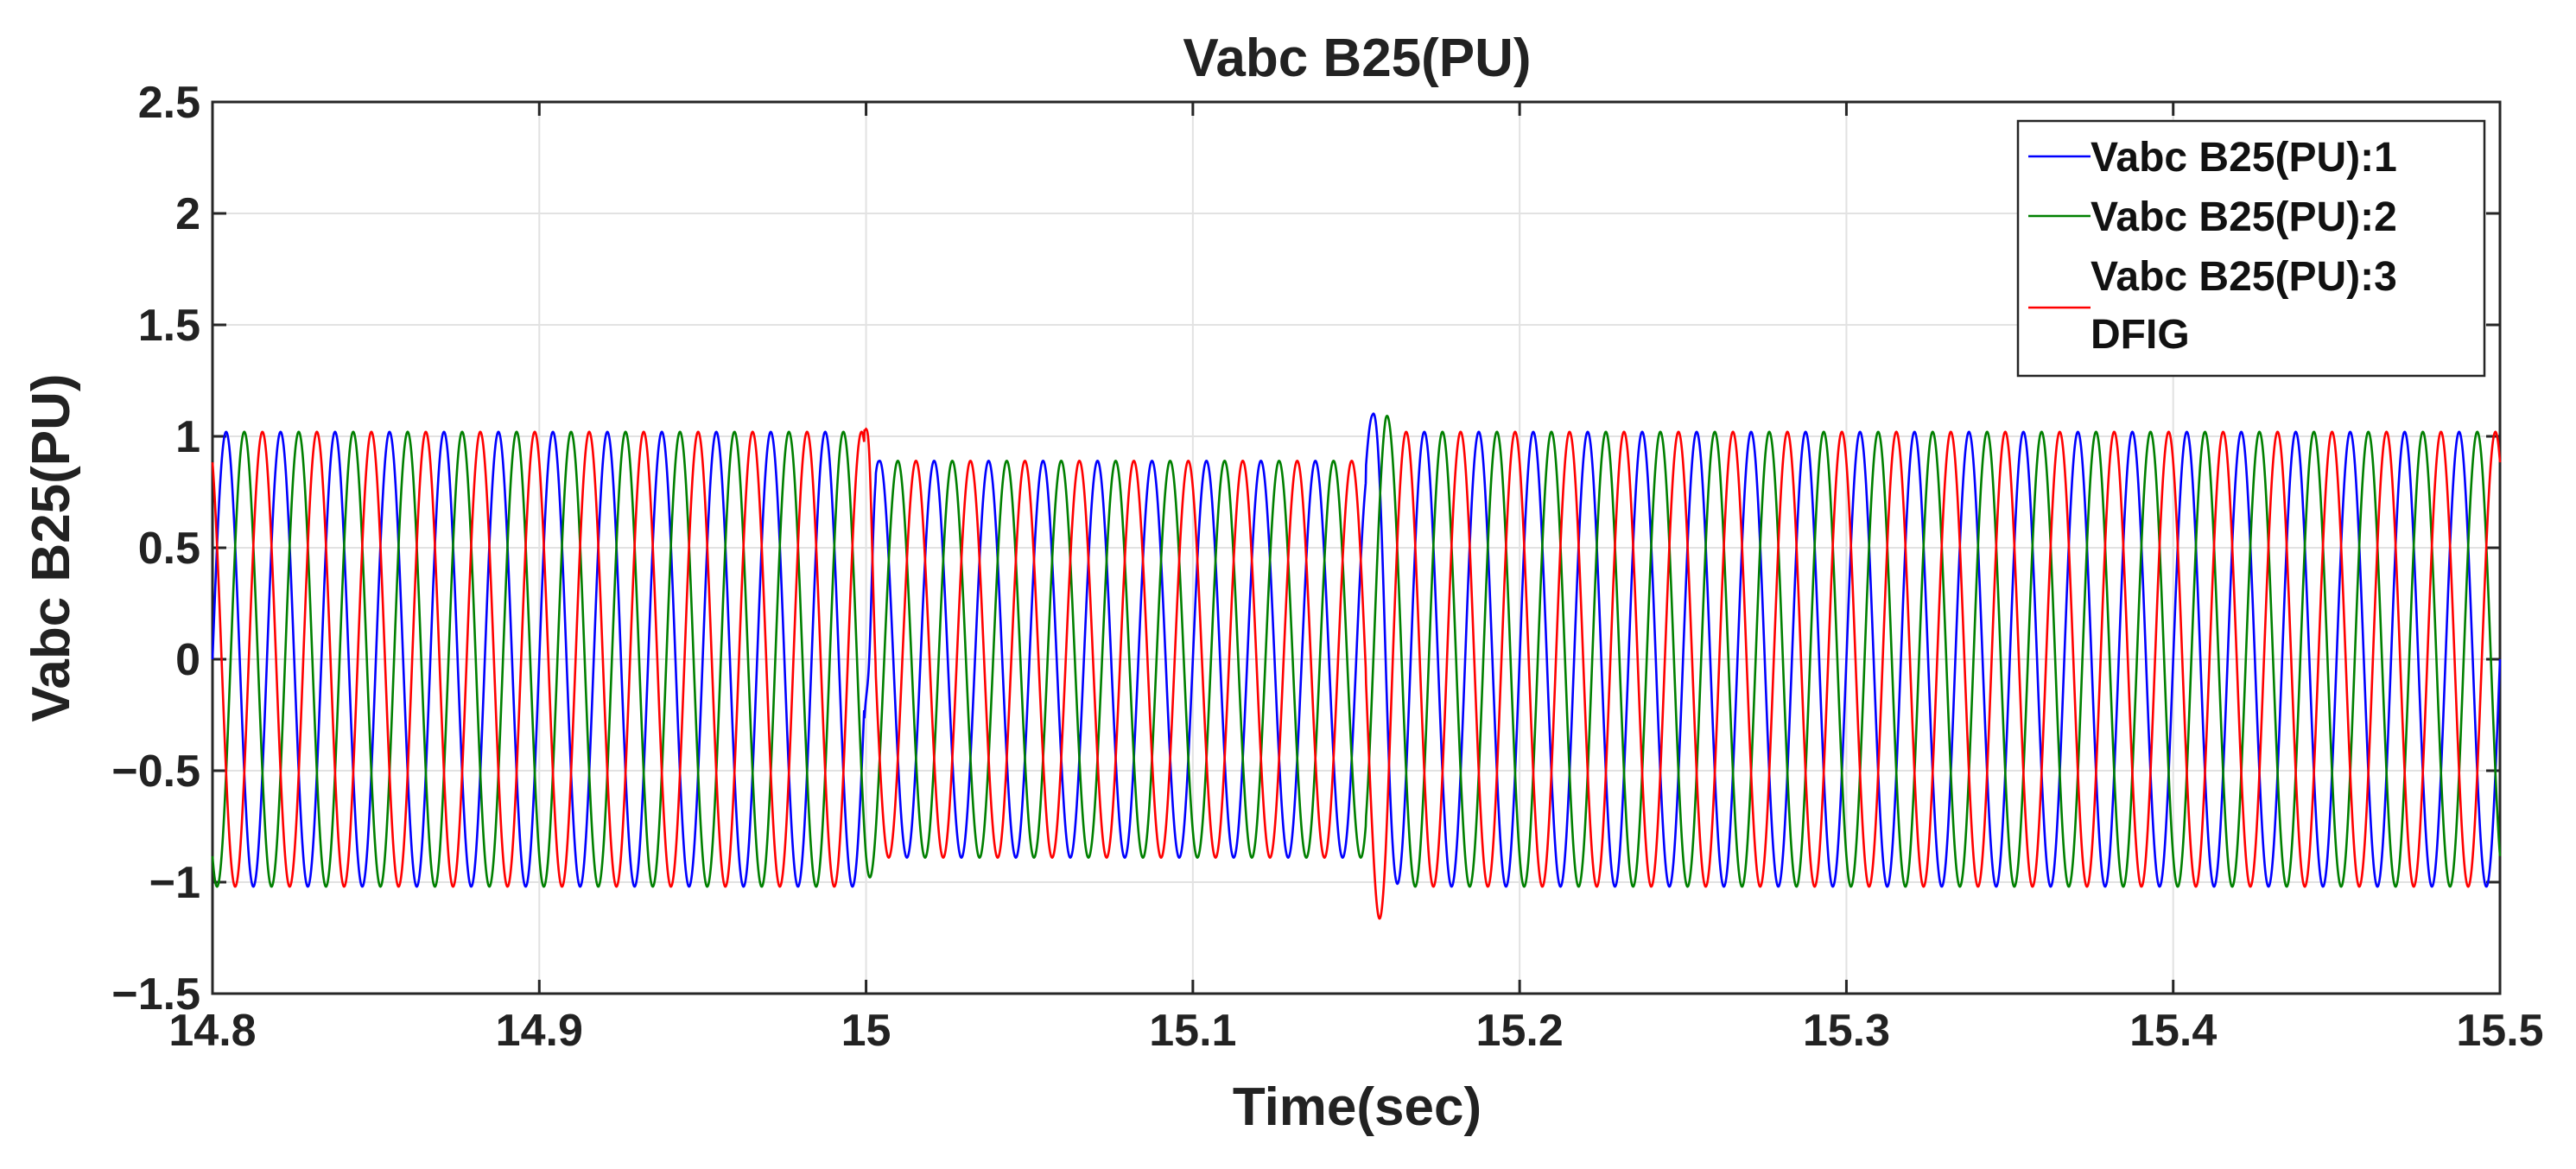 This screenshot has height=1169, width=2576. What do you see at coordinates (1520, 1031) in the screenshot?
I see `x-tick-label: 15.2` at bounding box center [1520, 1031].